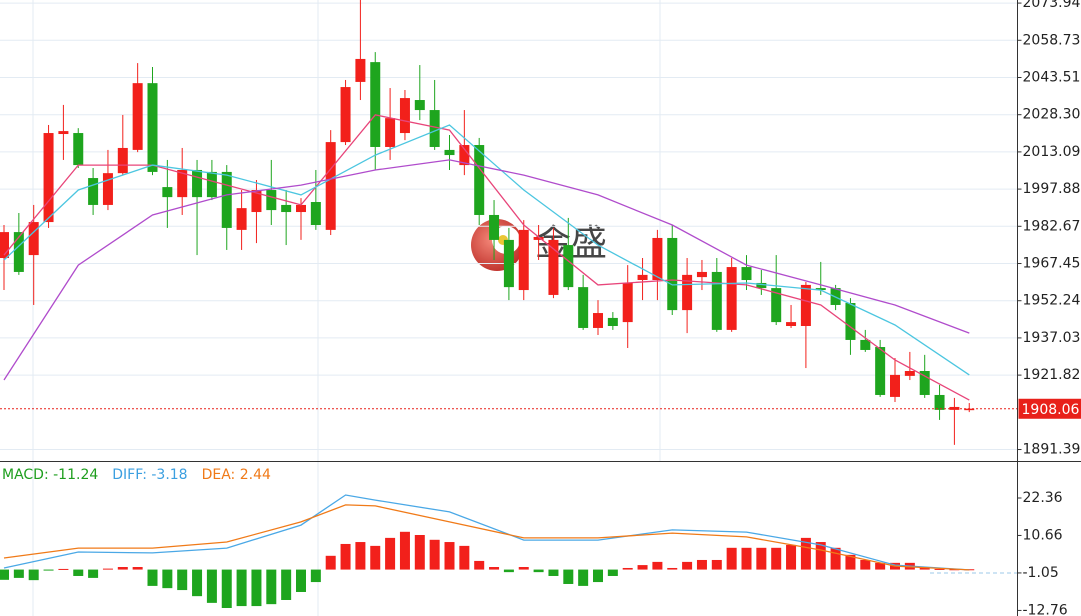  What do you see at coordinates (1052, 78) in the screenshot?
I see `y-tick-label: 2043.51` at bounding box center [1052, 78].